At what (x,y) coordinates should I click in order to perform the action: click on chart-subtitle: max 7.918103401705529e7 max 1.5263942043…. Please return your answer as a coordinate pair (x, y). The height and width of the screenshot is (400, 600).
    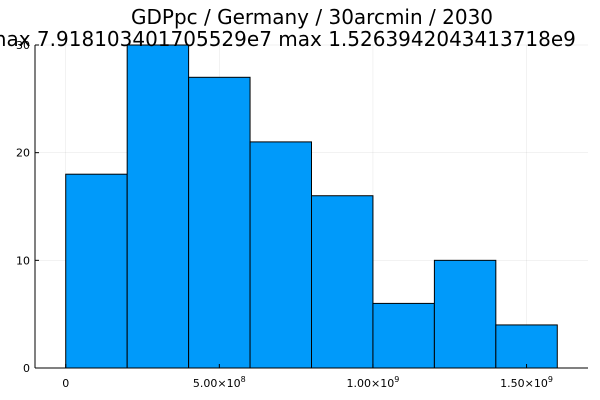
    Looking at the image, I should click on (288, 39).